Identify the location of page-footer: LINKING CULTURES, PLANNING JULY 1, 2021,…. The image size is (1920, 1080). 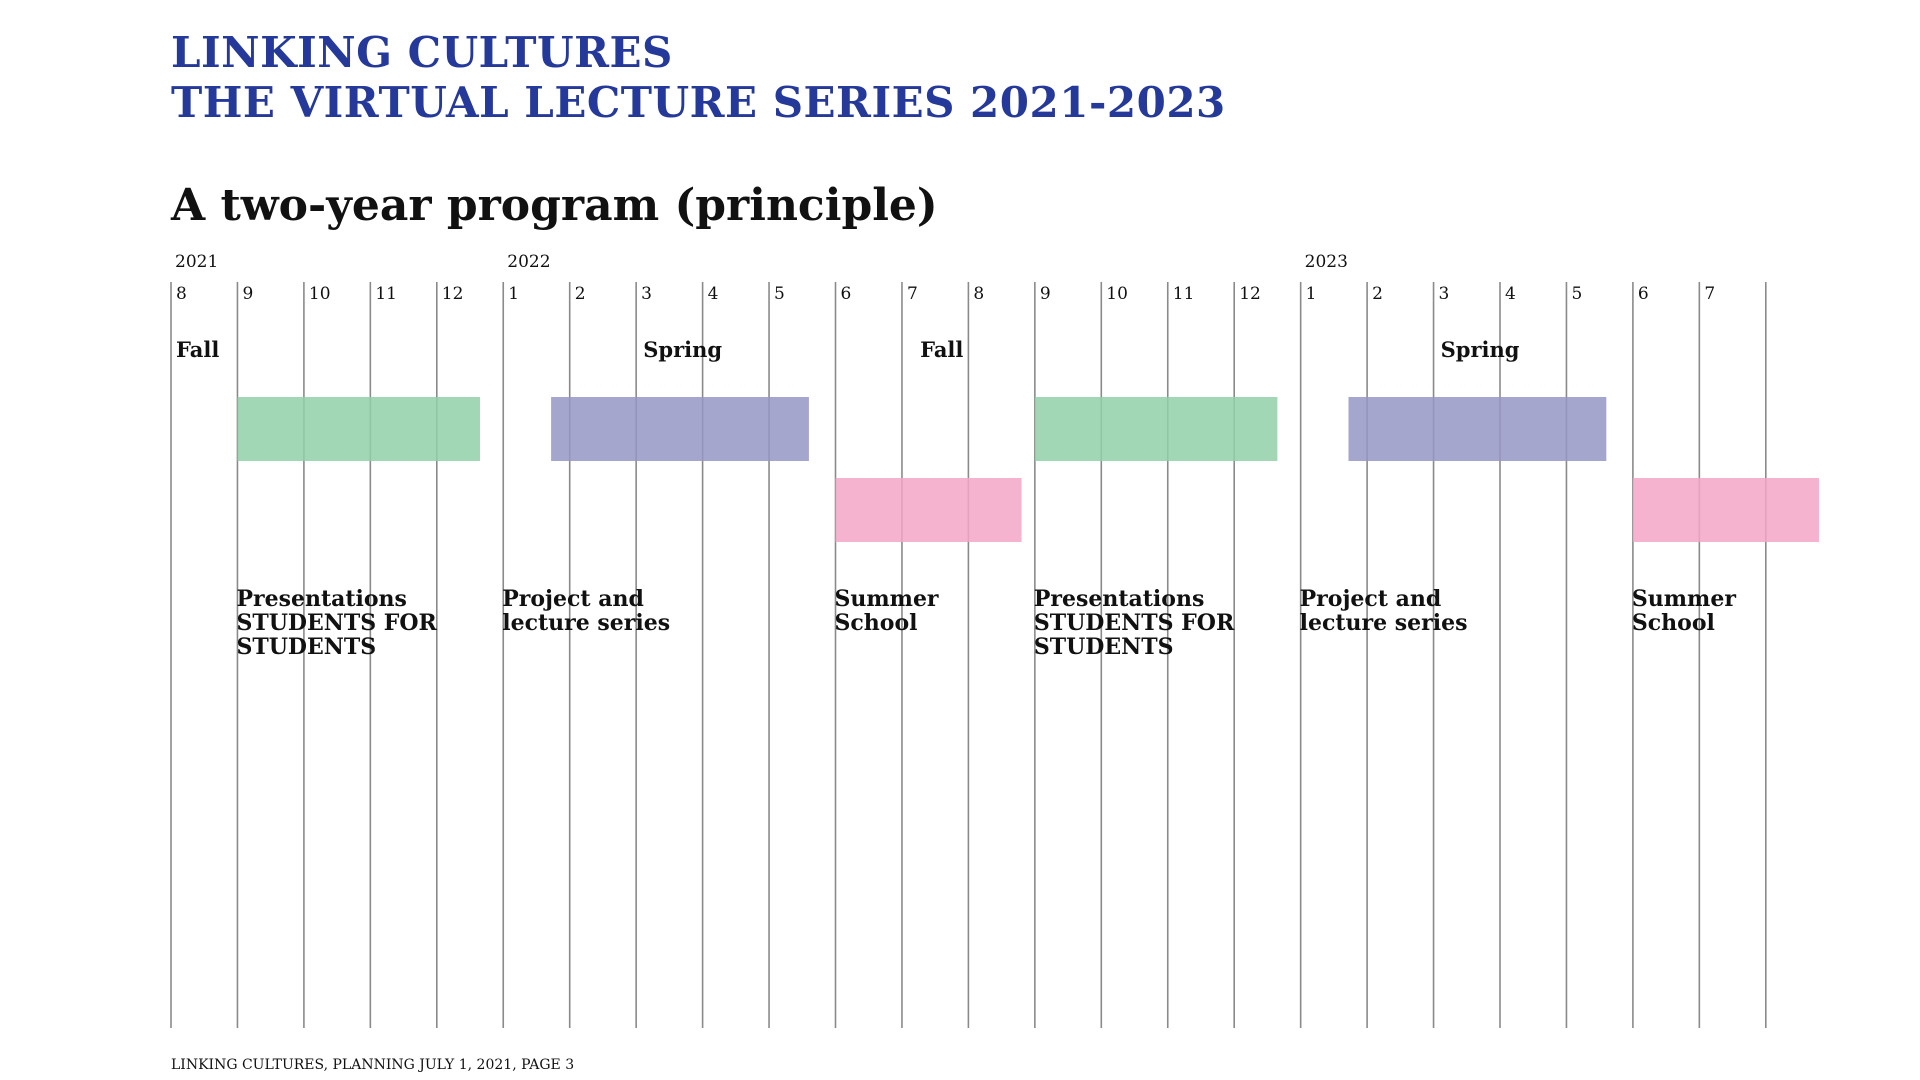
(373, 1065).